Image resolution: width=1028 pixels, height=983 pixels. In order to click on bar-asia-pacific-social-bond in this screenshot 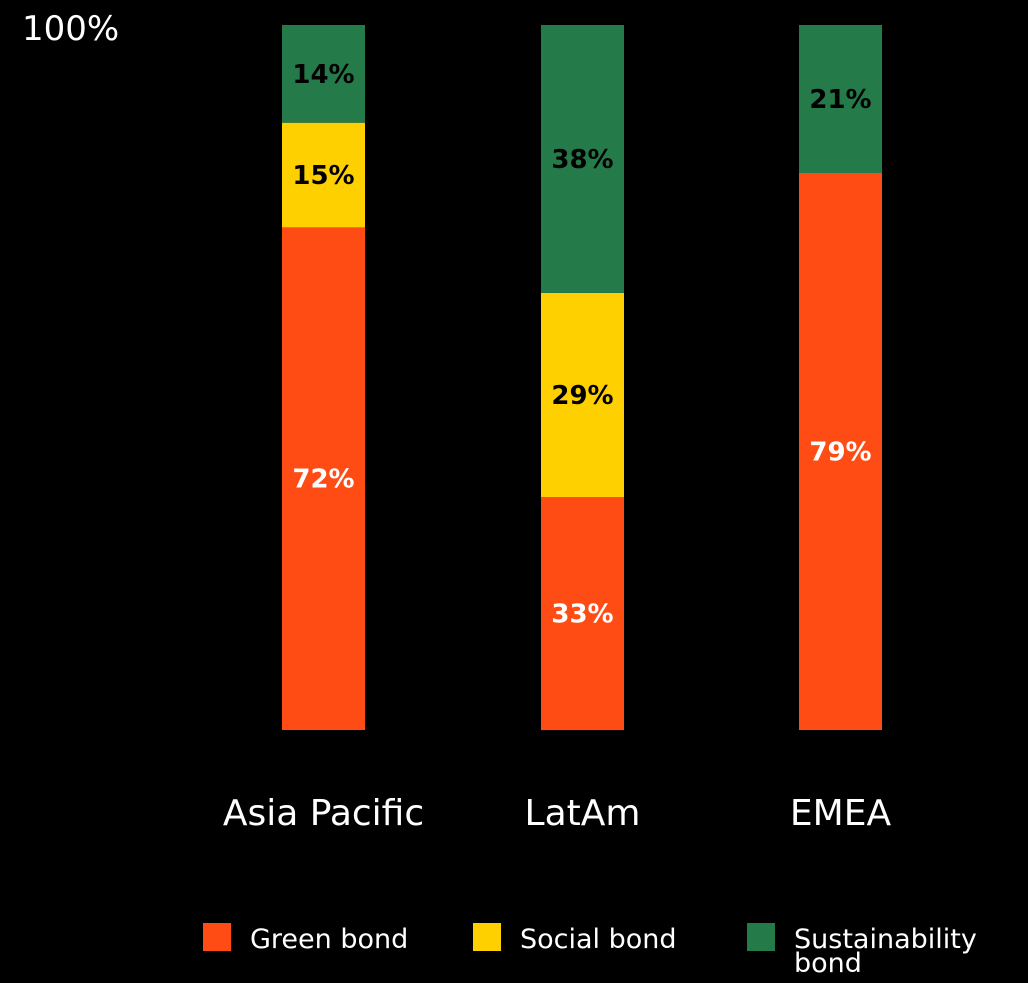, I will do `click(323, 175)`.